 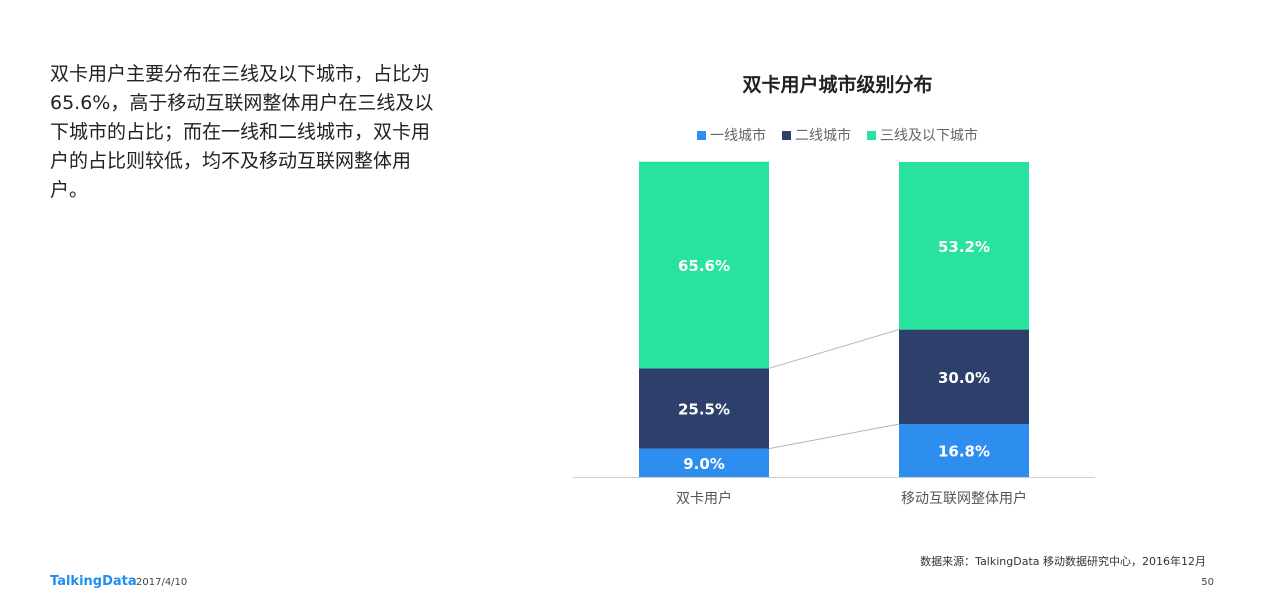 I want to click on data-label-0-0: 9.0%, so click(x=704, y=464).